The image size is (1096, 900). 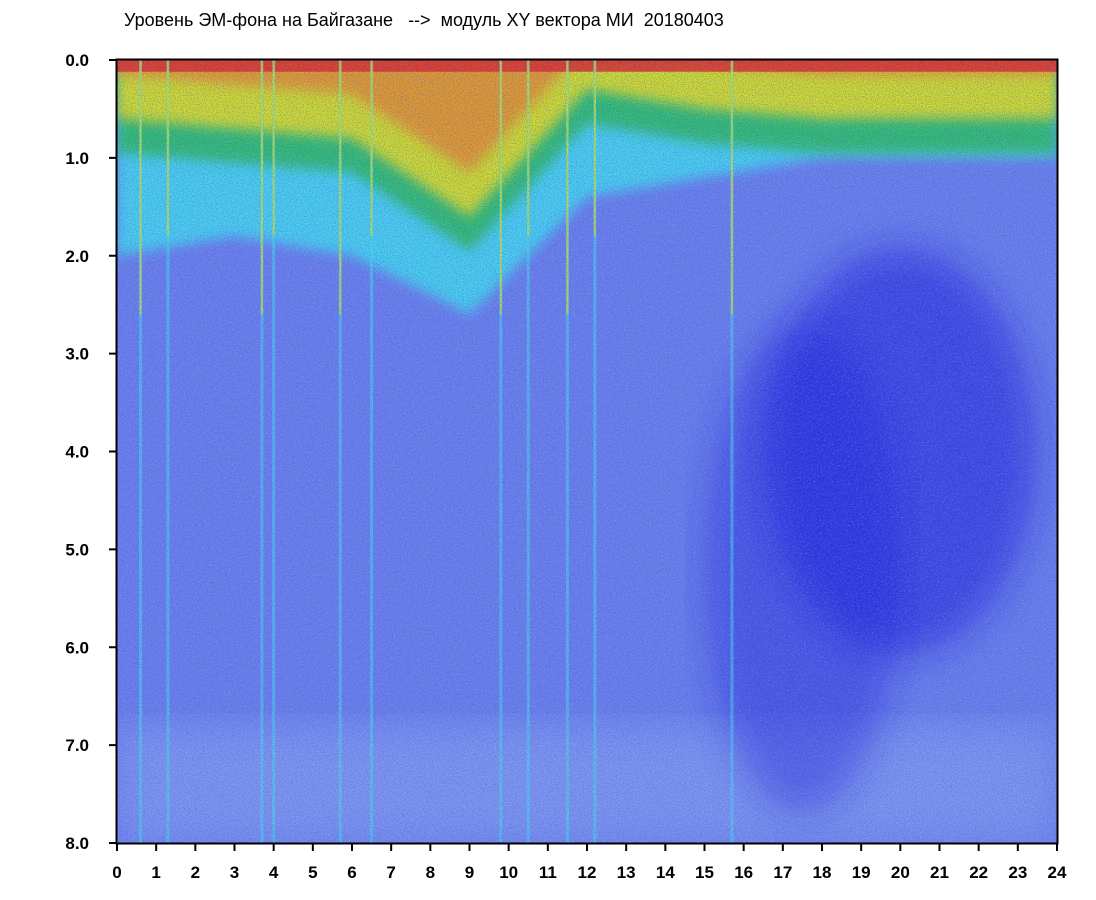 I want to click on y-tick-label: 4.0, so click(x=77, y=452).